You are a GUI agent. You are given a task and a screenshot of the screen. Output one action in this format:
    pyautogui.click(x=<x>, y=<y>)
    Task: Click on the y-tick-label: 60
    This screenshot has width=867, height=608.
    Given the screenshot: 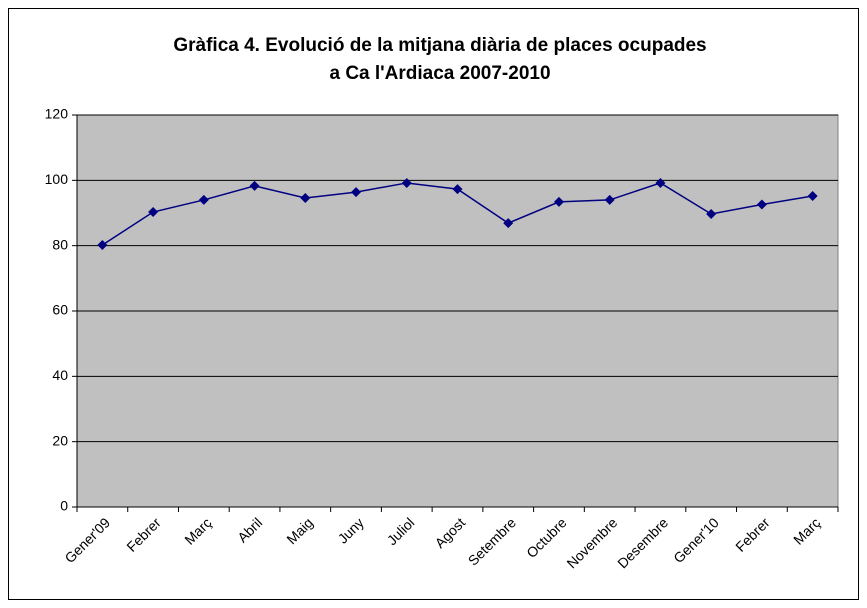 What is the action you would take?
    pyautogui.click(x=60, y=310)
    